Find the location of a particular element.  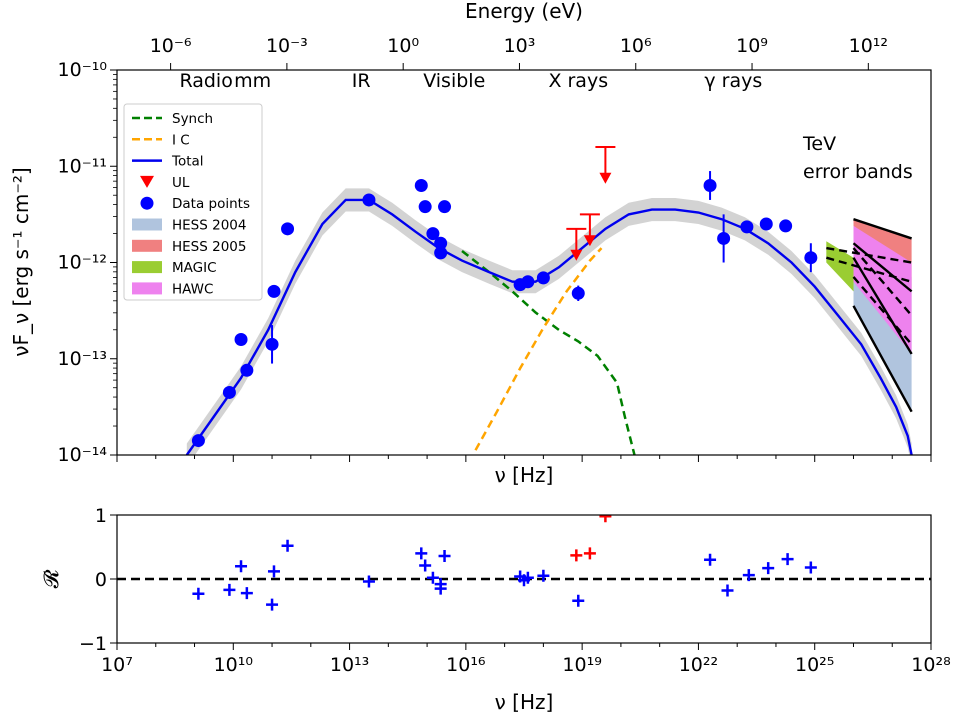

tev-band-hawc is located at coordinates (882, 289).